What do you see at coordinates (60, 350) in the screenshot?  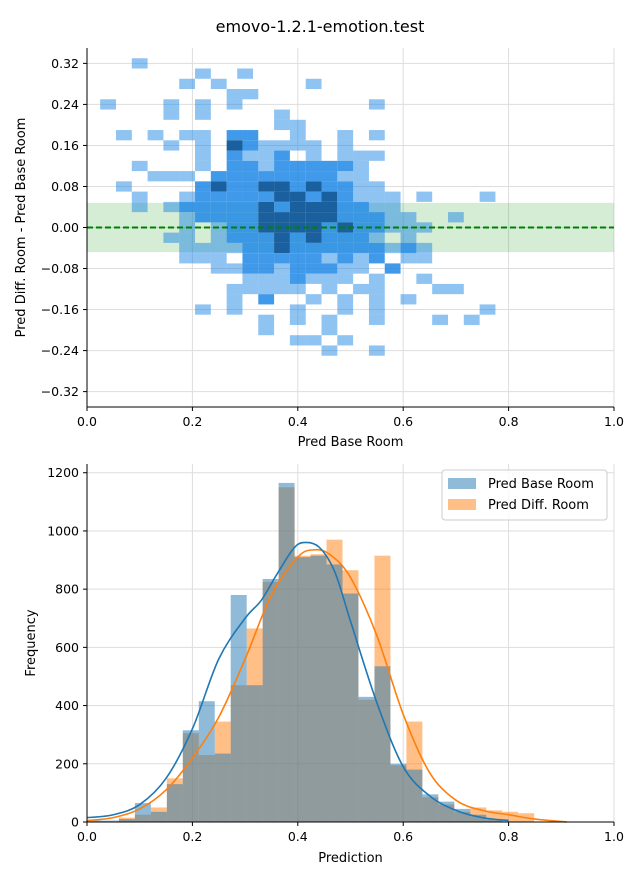 I see `heatmap-y-tick-label-7: −0.24` at bounding box center [60, 350].